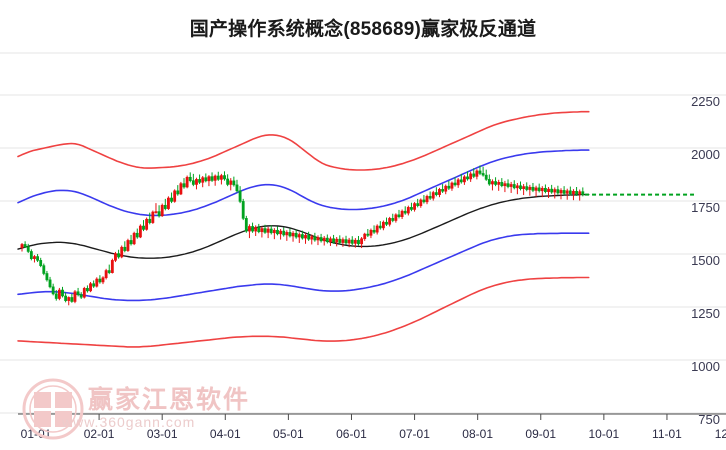 The width and height of the screenshot is (726, 450). What do you see at coordinates (705, 313) in the screenshot?
I see `y-axis-tick-label: 1250` at bounding box center [705, 313].